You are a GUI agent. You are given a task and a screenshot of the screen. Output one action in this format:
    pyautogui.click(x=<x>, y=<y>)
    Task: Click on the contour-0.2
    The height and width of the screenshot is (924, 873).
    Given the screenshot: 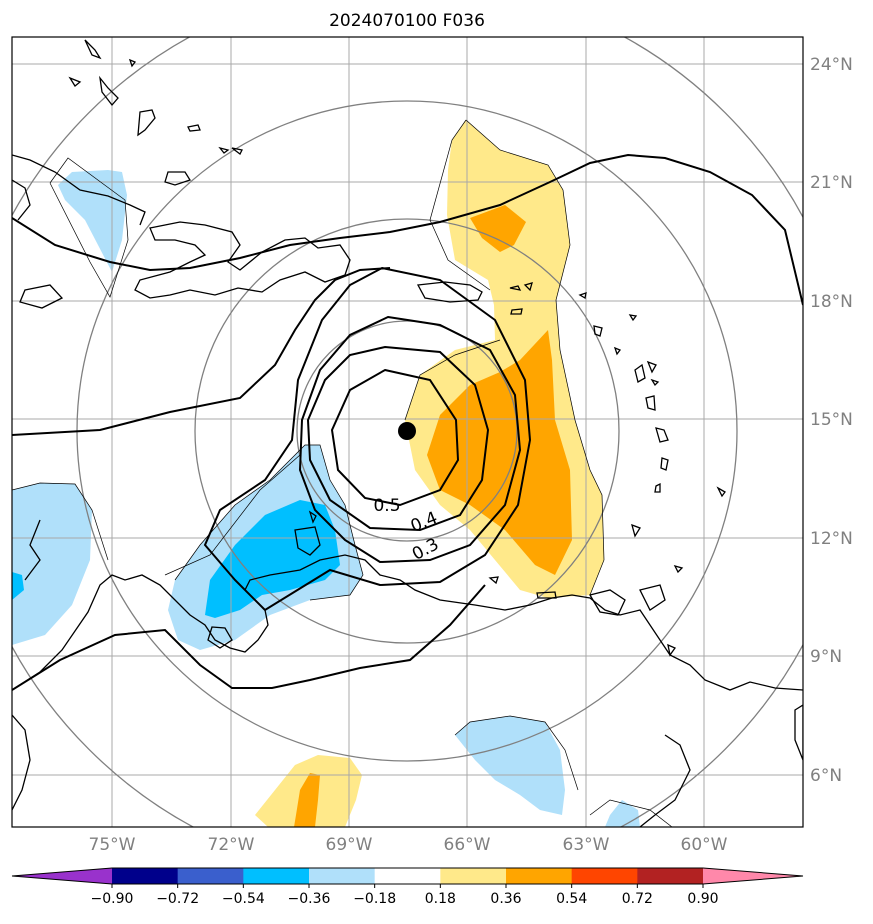 What is the action you would take?
    pyautogui.click(x=367, y=439)
    